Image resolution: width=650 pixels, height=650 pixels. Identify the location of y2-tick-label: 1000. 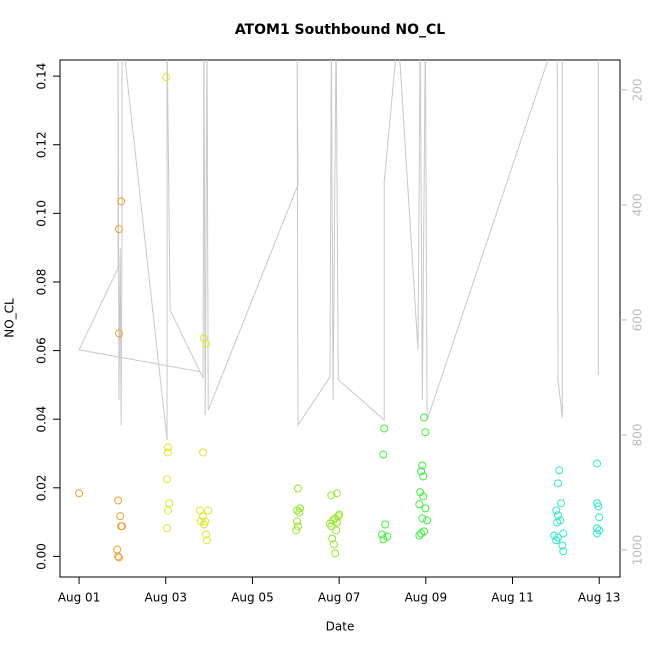
(638, 550).